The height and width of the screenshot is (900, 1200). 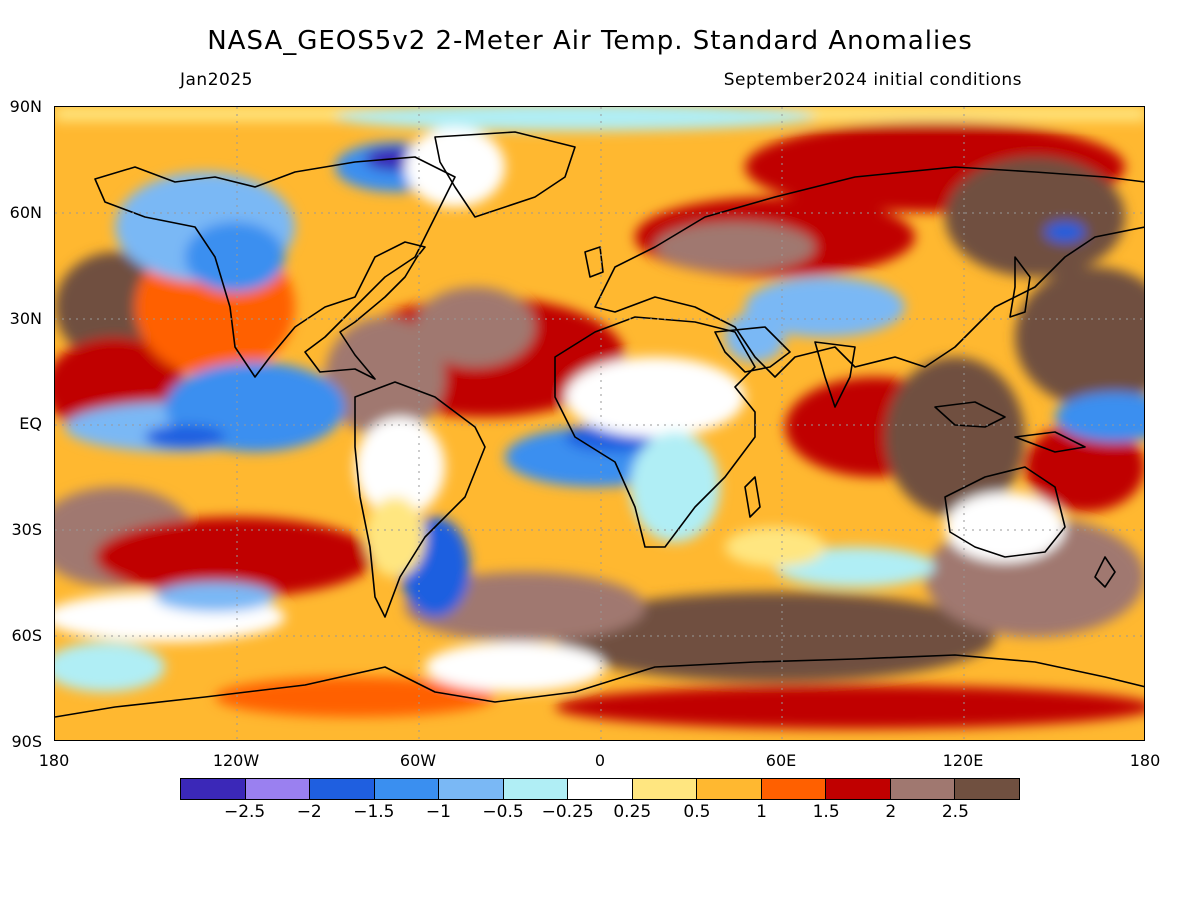 I want to click on lat-label-30s: 30S, so click(x=26, y=529).